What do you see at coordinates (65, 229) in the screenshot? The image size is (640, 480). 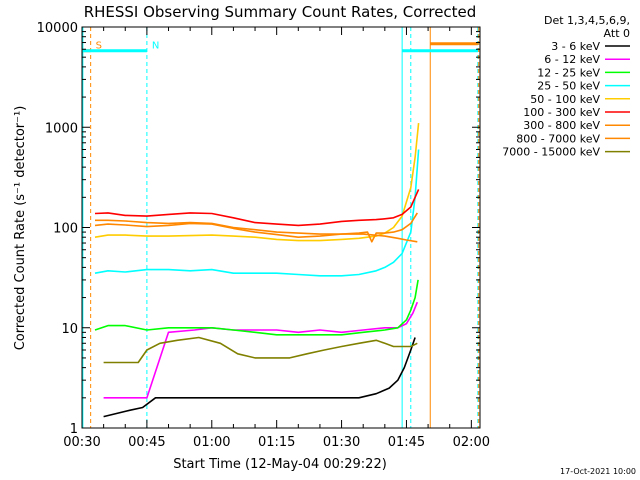 I see `y-tick-label-2: 100` at bounding box center [65, 229].